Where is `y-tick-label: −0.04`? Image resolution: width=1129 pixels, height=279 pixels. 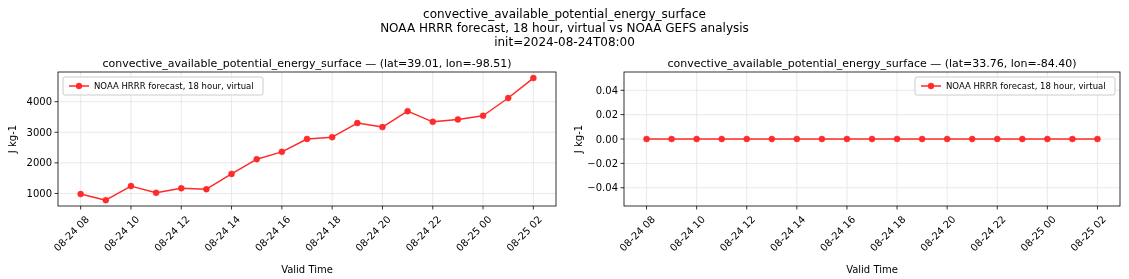 y-tick-label: −0.04 is located at coordinates (602, 188).